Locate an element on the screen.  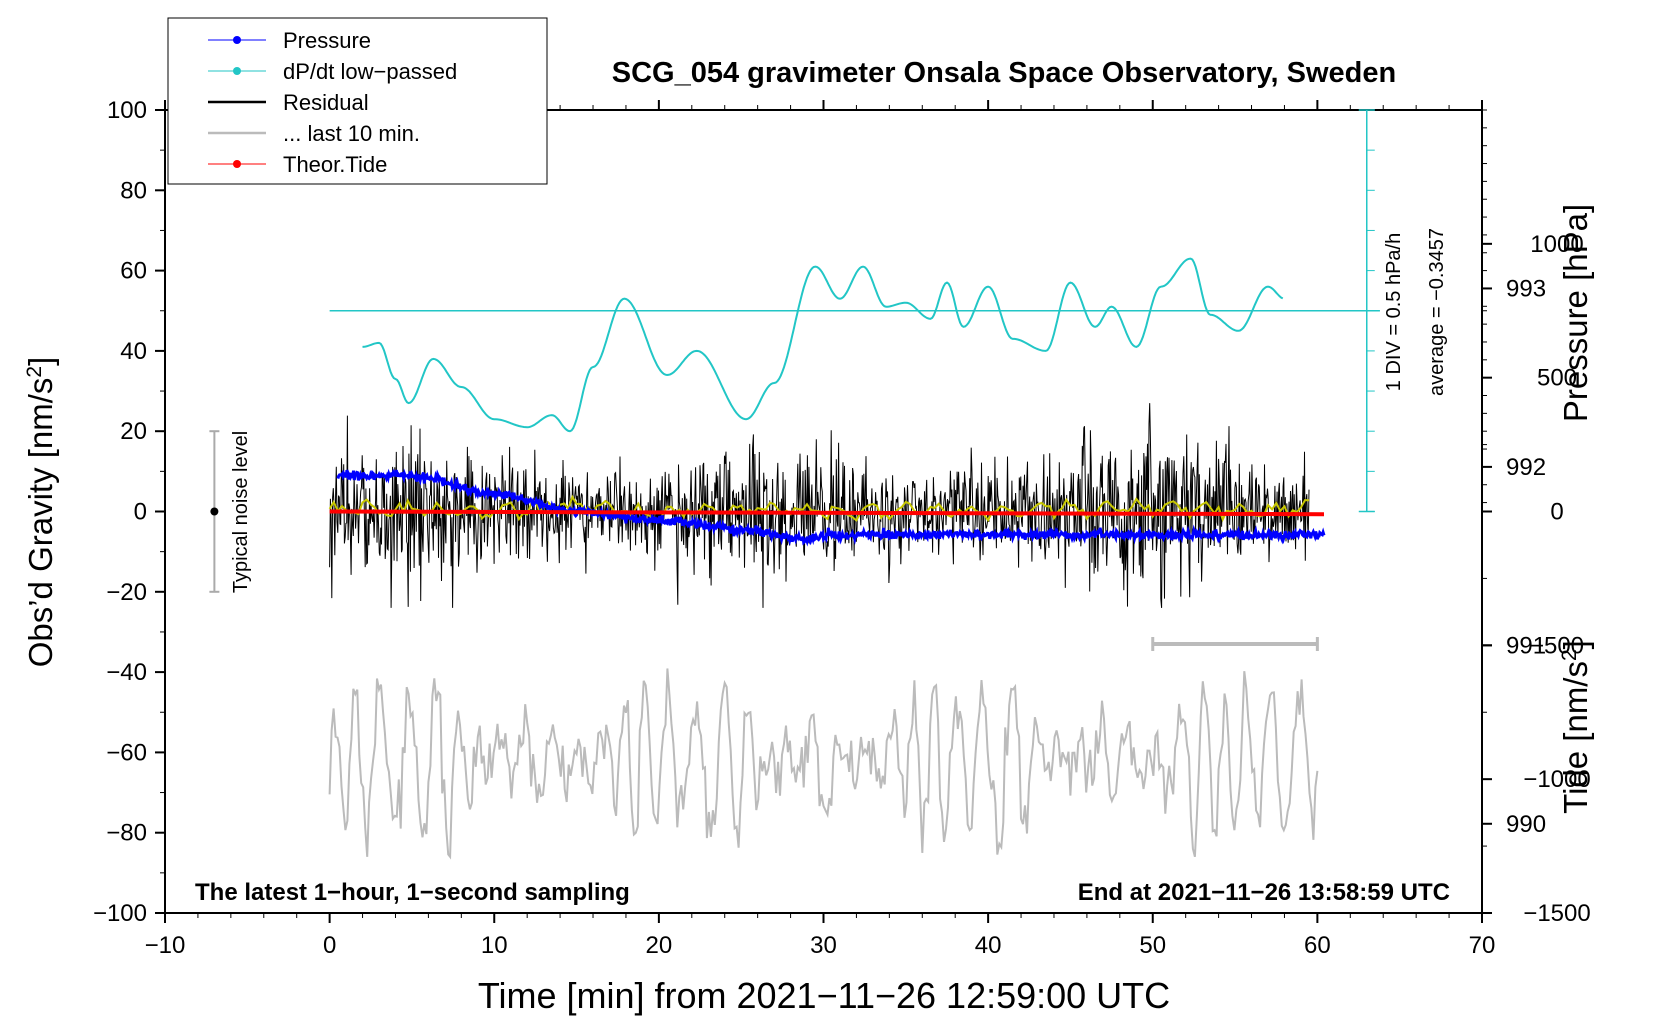
y-axis-label-tide-sup: 2 is located at coordinates (1569, 655).